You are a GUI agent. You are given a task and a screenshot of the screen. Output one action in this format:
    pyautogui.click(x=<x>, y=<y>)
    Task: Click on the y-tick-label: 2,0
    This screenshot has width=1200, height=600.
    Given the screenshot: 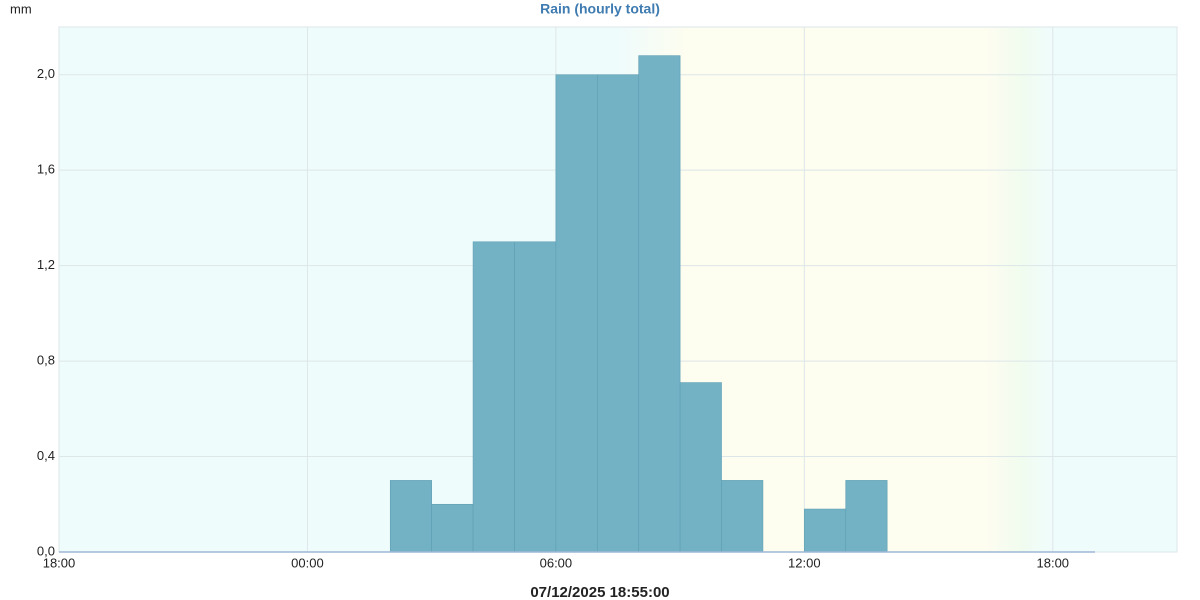 What is the action you would take?
    pyautogui.click(x=46, y=73)
    